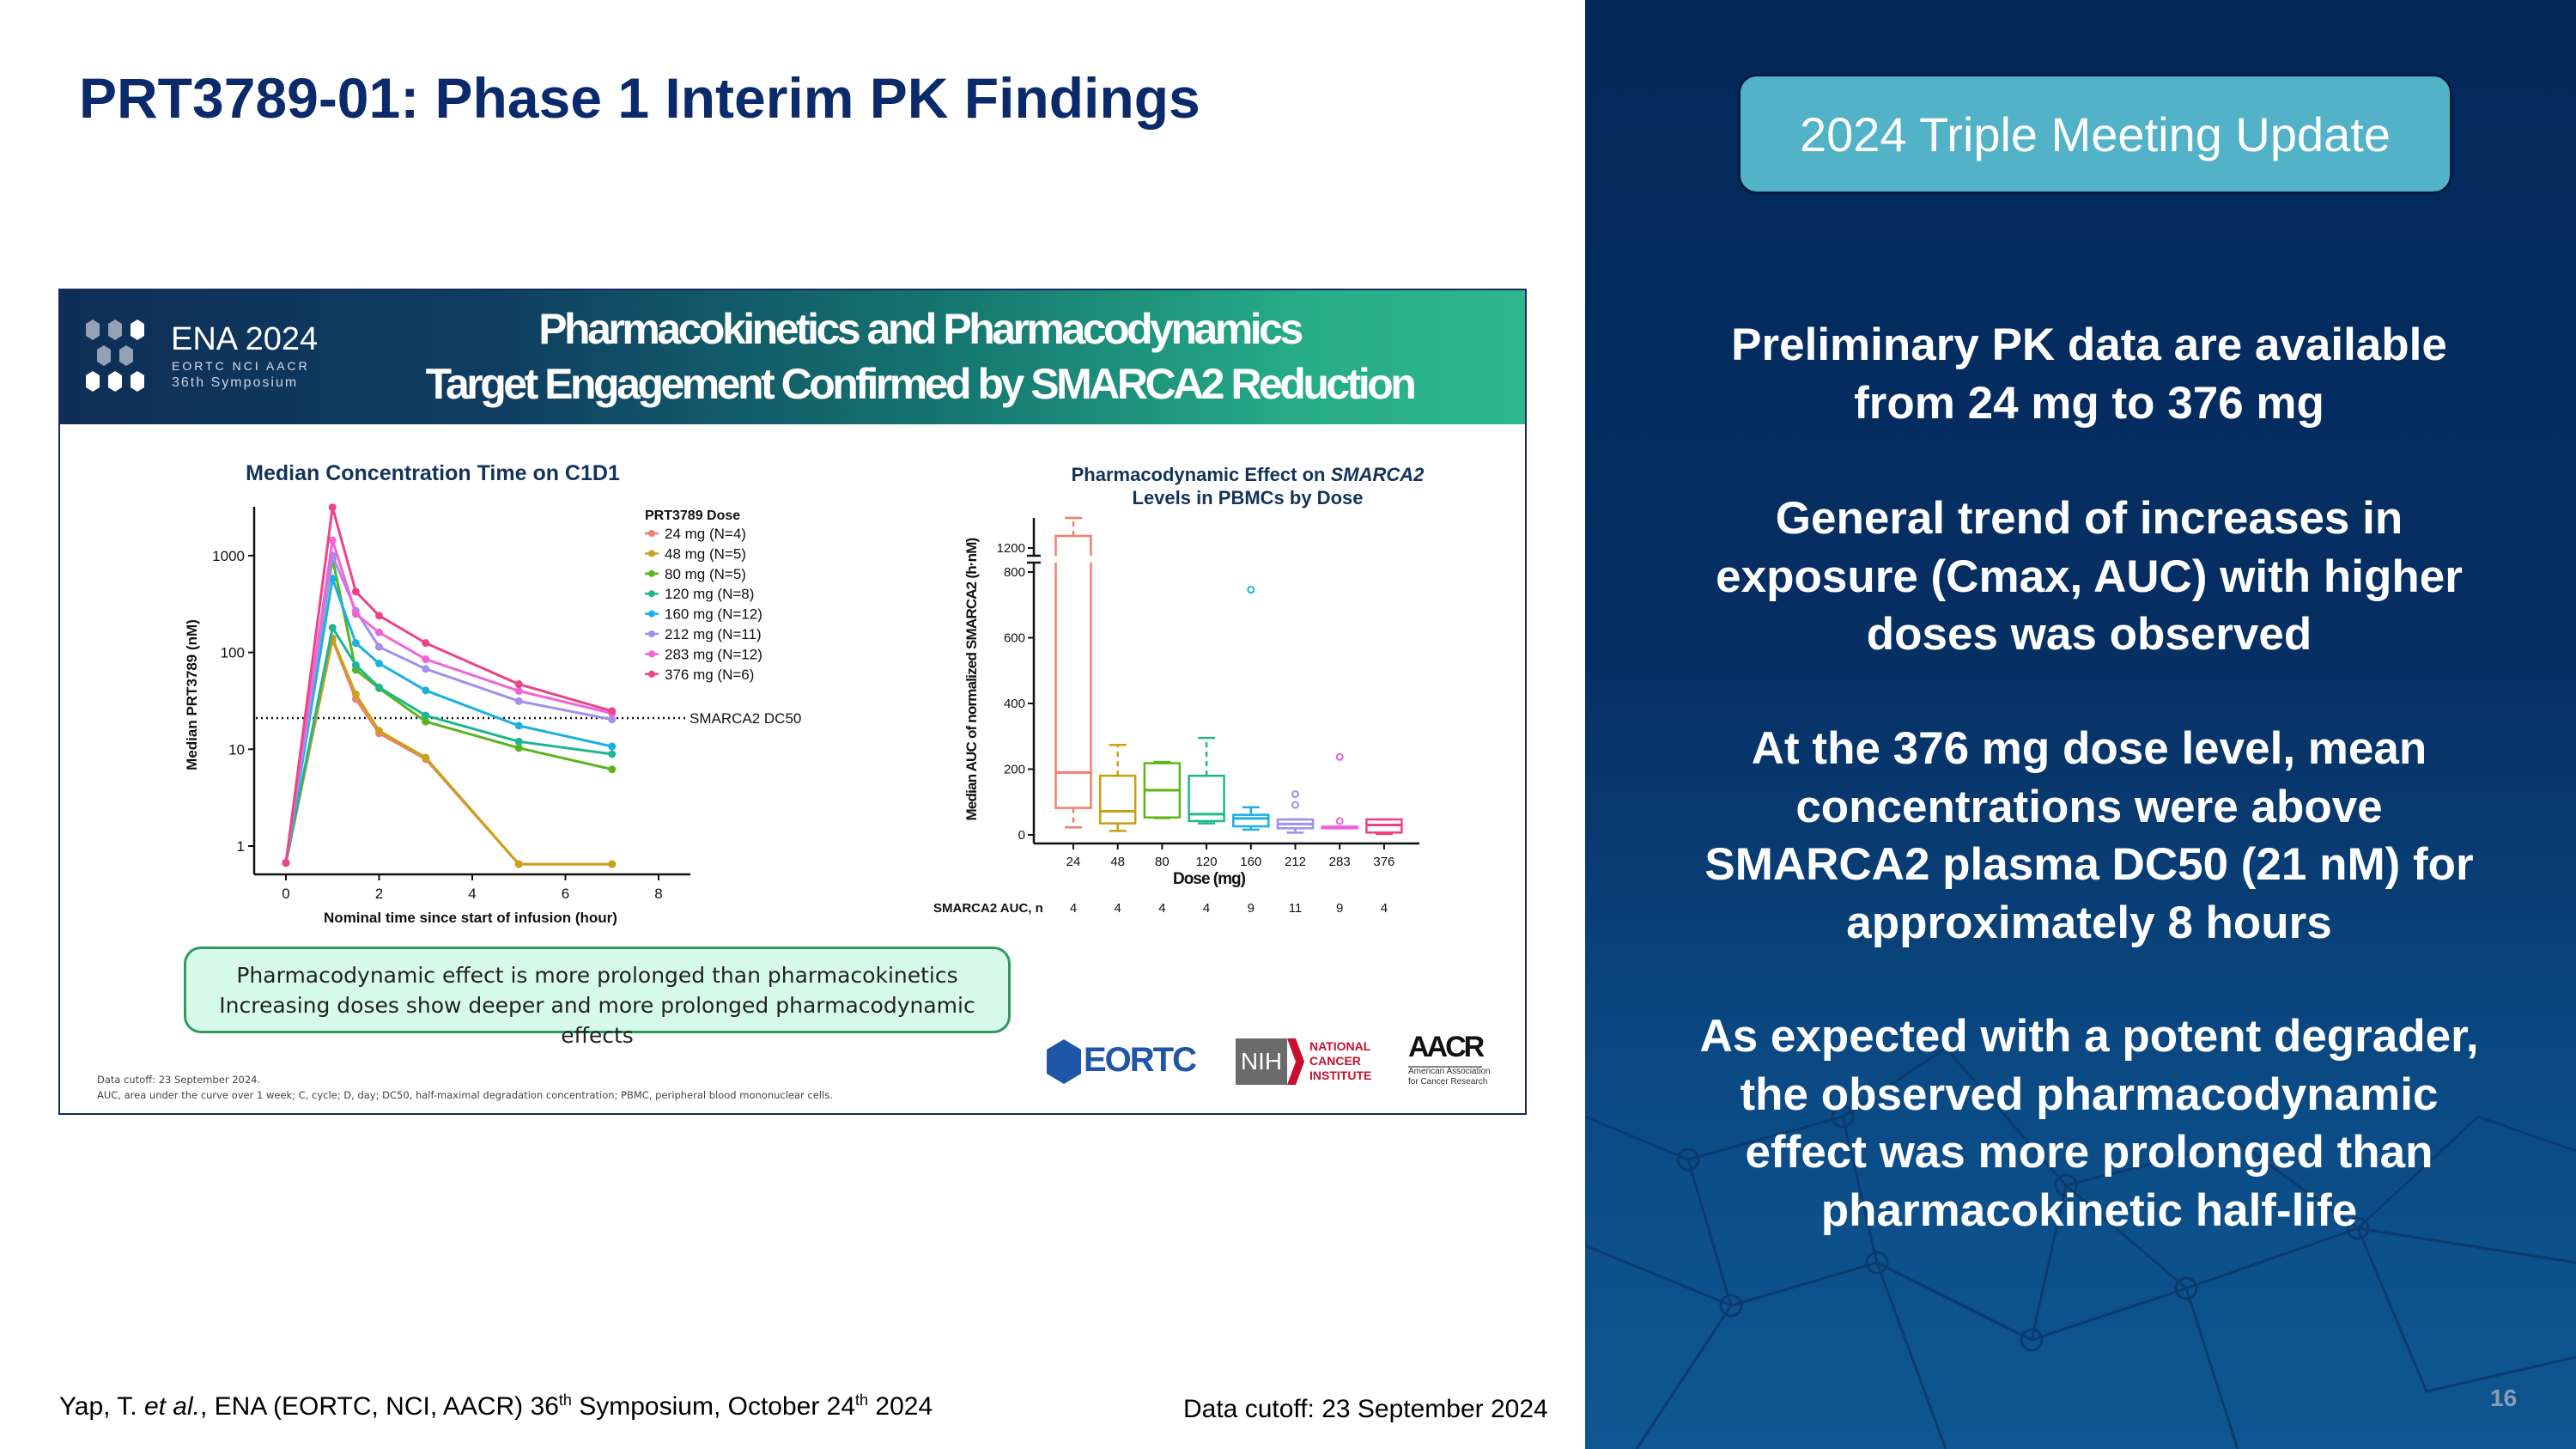 The height and width of the screenshot is (1449, 2576). What do you see at coordinates (2089, 922) in the screenshot?
I see `text-line: approximately 8 hours` at bounding box center [2089, 922].